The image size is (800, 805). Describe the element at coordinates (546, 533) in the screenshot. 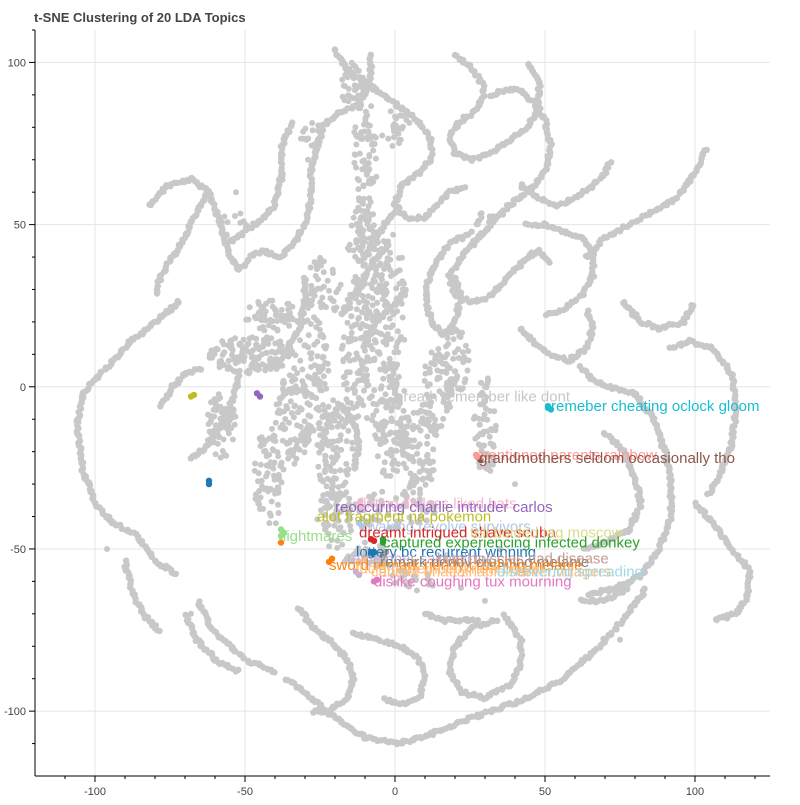

I see `topic-label: tell bolded tag moscow` at that location.